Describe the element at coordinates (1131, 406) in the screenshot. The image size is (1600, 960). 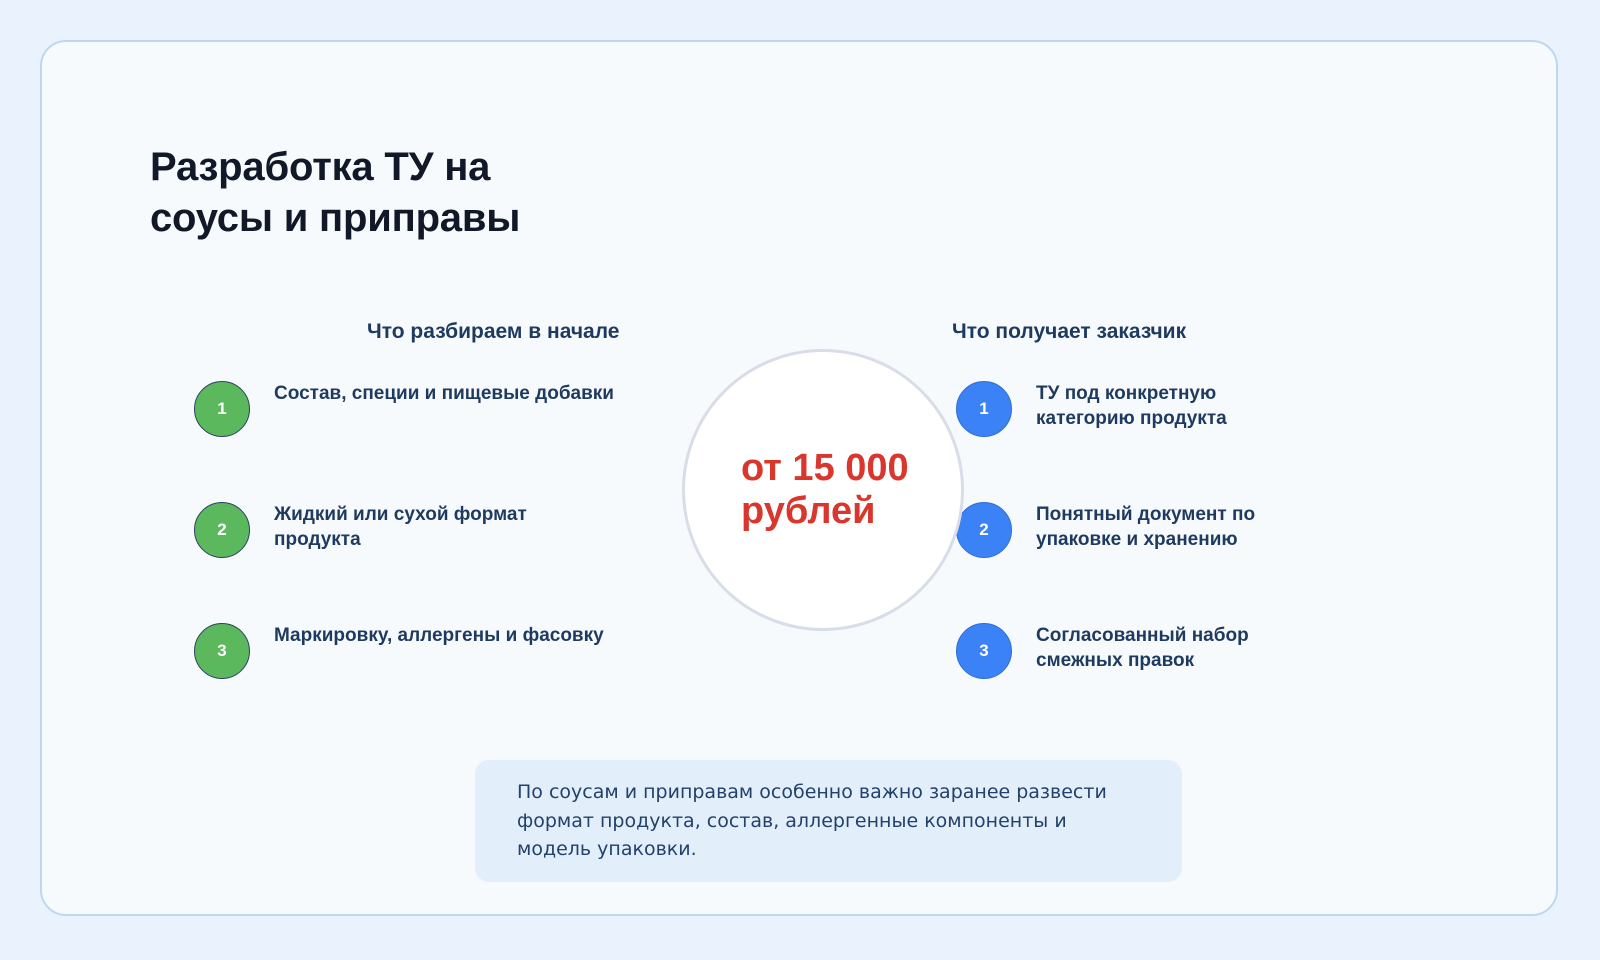
I see `right-list-item-label: ТУ под конкретную категорию продукта` at that location.